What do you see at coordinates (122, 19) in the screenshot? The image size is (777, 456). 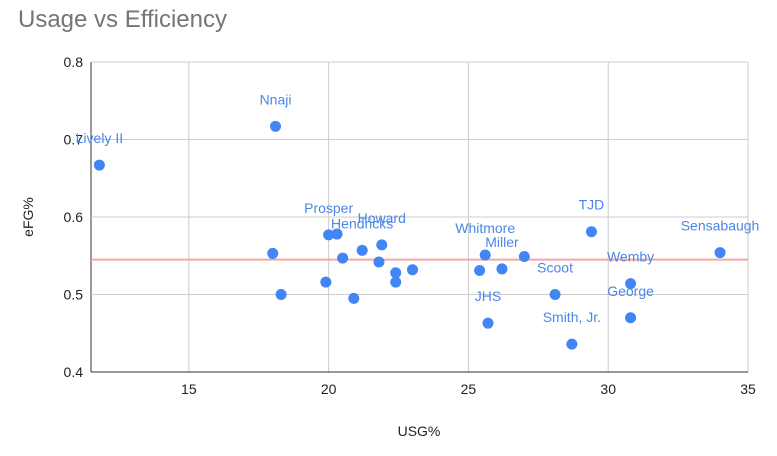 I see `chart-title: Usage vs Efficiency` at bounding box center [122, 19].